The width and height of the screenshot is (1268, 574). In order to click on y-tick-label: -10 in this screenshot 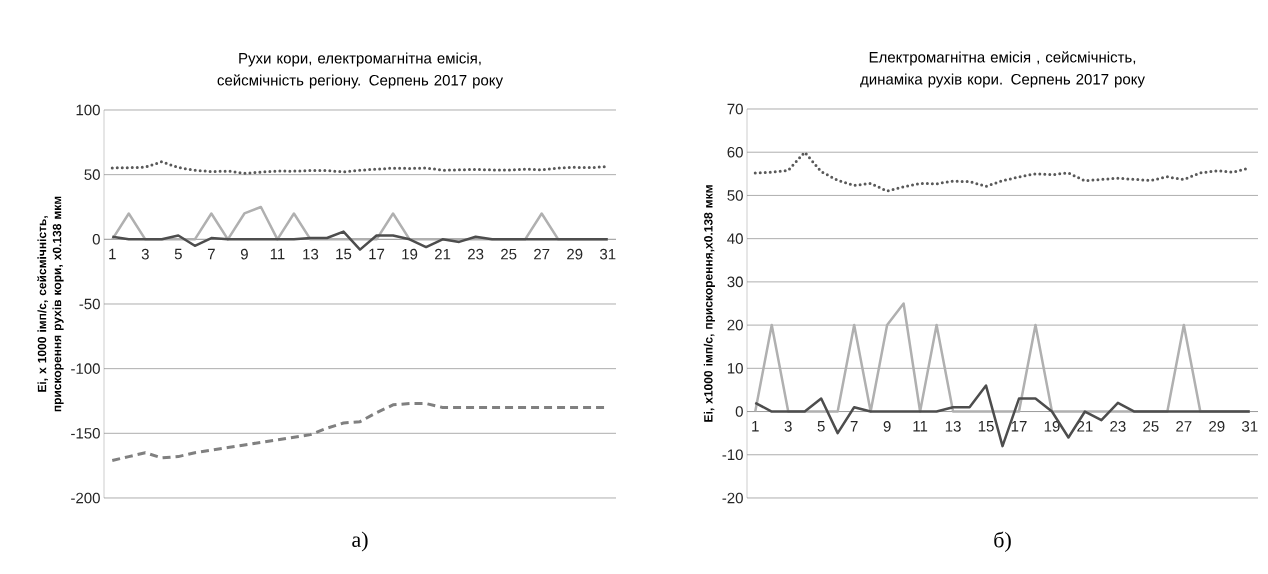, I will do `click(732, 455)`.